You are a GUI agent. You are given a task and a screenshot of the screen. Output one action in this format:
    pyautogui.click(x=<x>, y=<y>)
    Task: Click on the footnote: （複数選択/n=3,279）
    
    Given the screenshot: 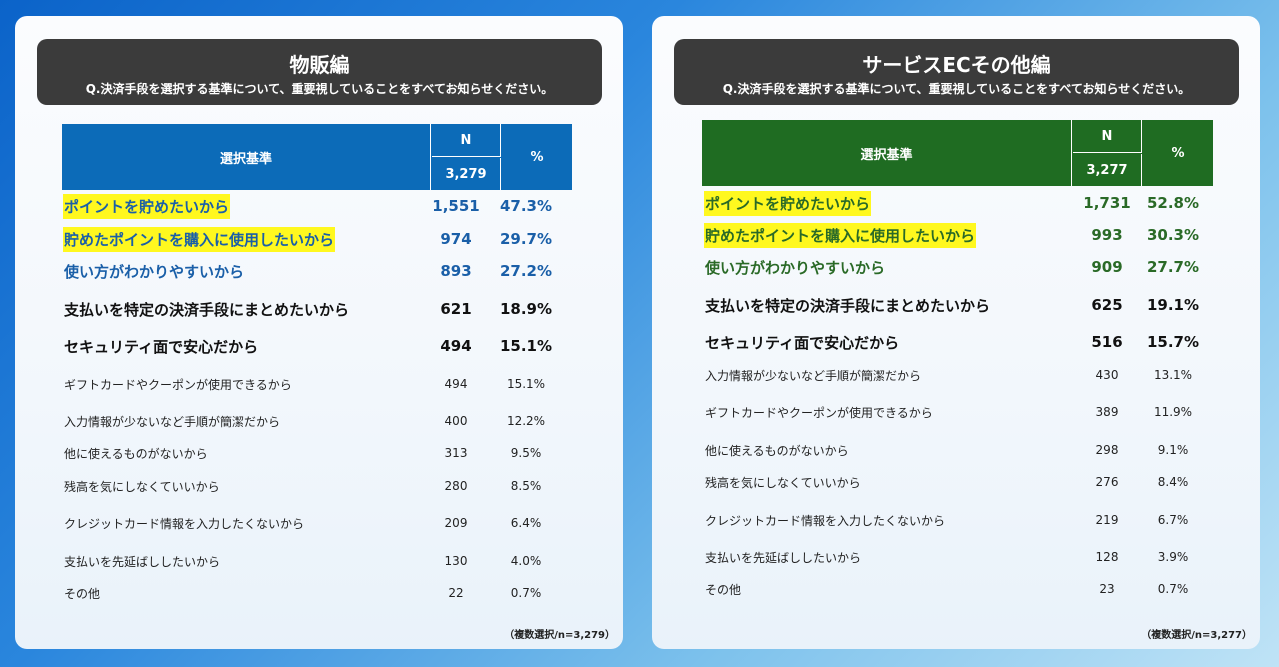 What is the action you would take?
    pyautogui.click(x=559, y=635)
    